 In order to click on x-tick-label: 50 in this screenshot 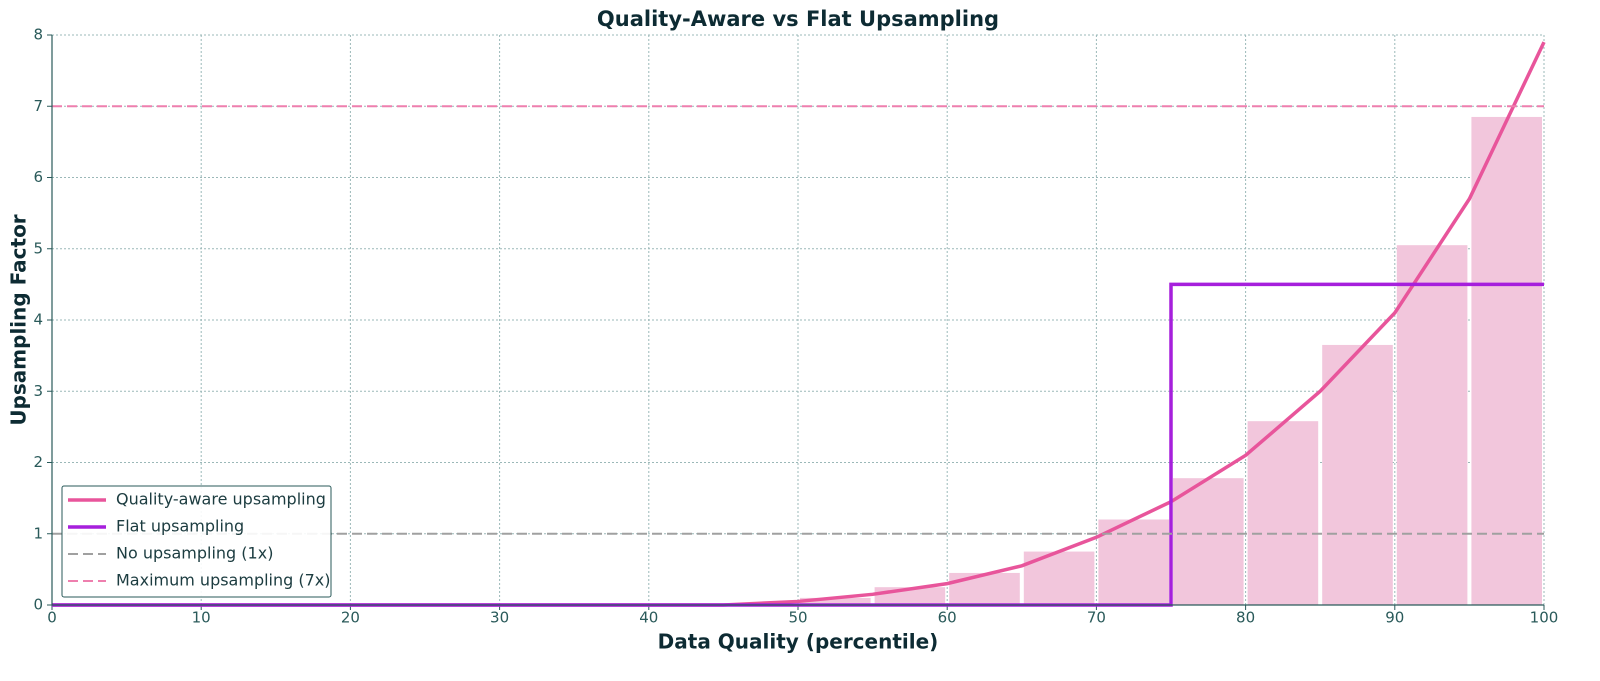, I will do `click(797, 618)`.